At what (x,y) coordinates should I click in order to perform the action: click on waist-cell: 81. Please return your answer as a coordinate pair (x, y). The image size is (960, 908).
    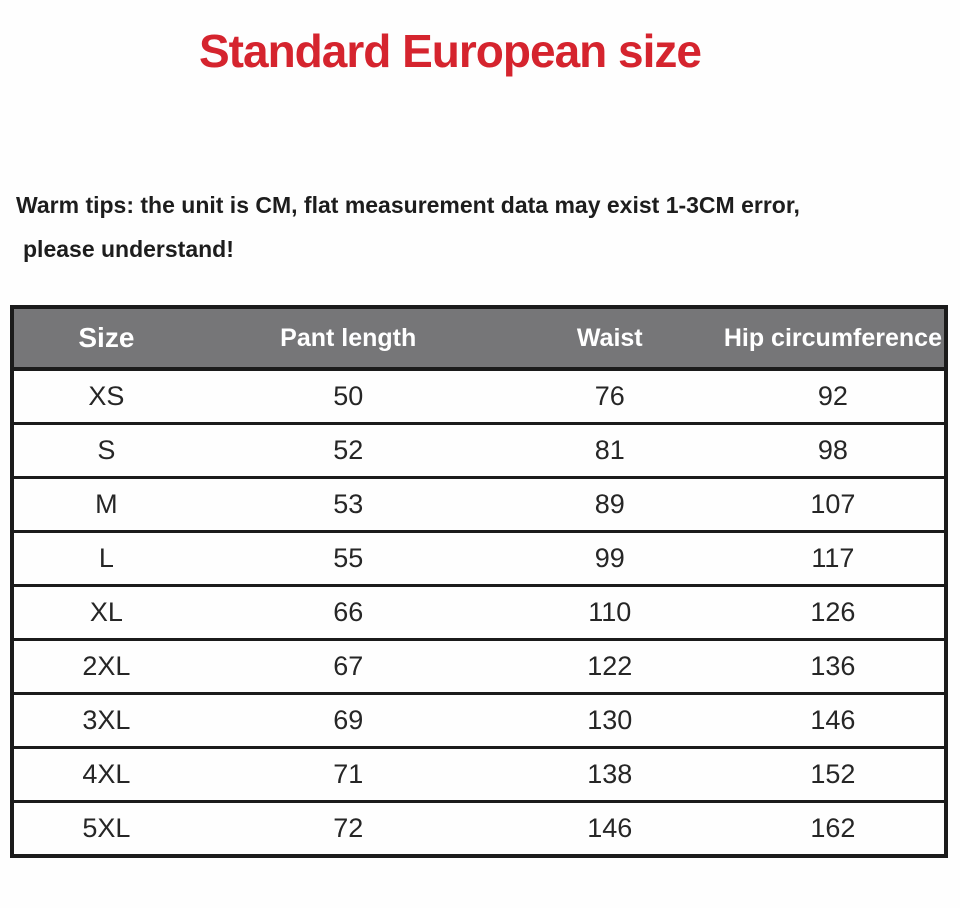
    Looking at the image, I should click on (609, 451).